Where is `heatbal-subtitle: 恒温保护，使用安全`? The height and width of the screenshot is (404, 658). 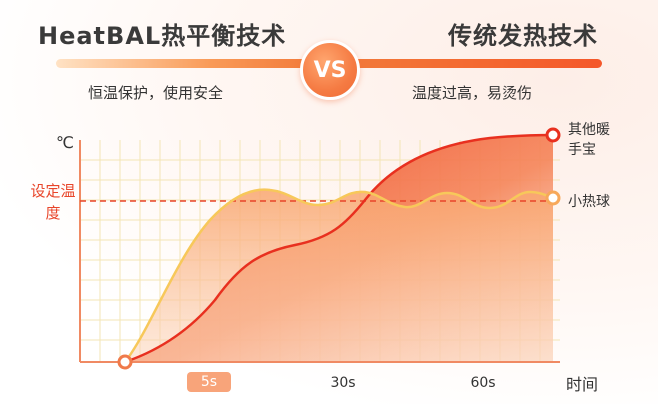
heatbal-subtitle: 恒温保护，使用安全 is located at coordinates (156, 93).